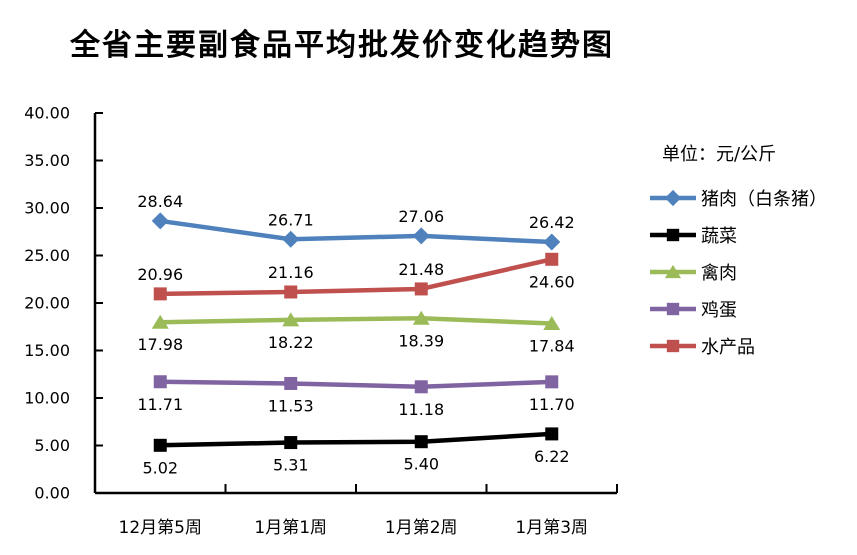  Describe the element at coordinates (738, 309) in the screenshot. I see `legend-item-eggs: 鸡蛋` at that location.